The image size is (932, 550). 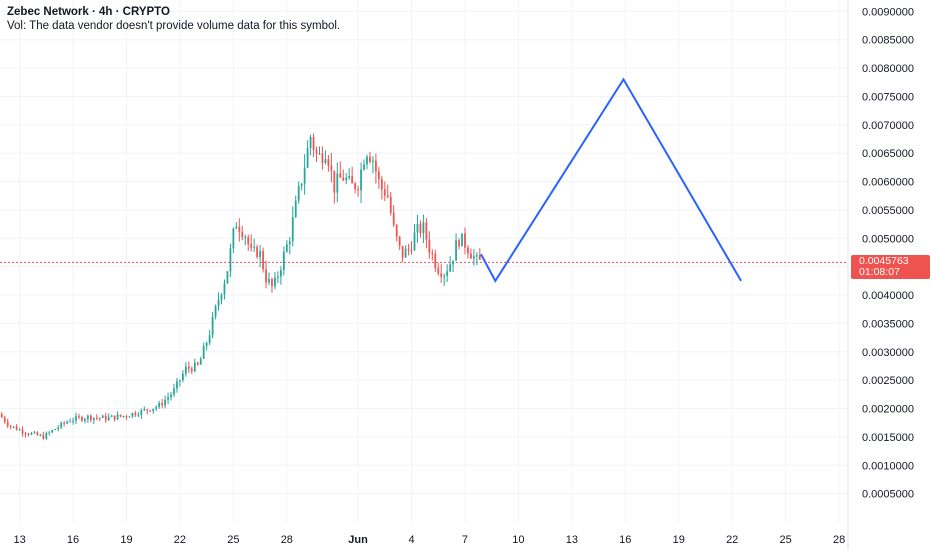 I want to click on price-tick-label: 0.0090000, so click(x=888, y=12).